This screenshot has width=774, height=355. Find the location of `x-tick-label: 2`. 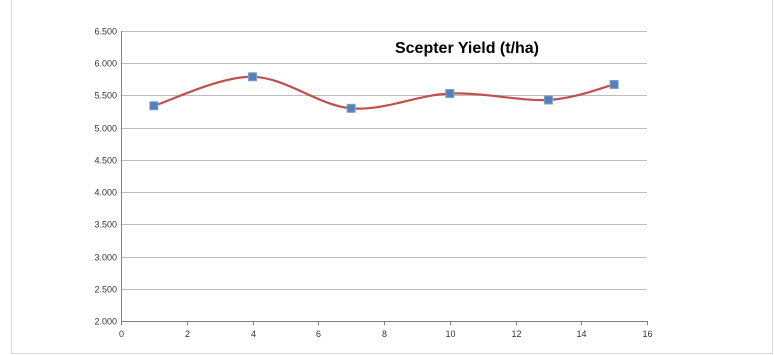

x-tick-label: 2 is located at coordinates (187, 334).